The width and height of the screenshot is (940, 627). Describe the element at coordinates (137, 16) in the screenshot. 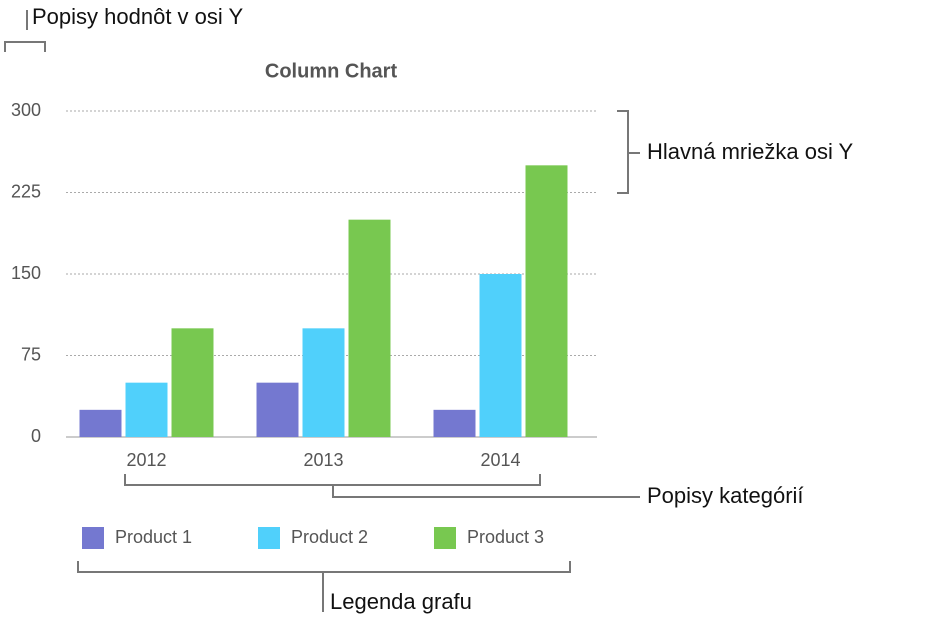

I see `annotation: Popisy hodnôt v osi Y` at that location.